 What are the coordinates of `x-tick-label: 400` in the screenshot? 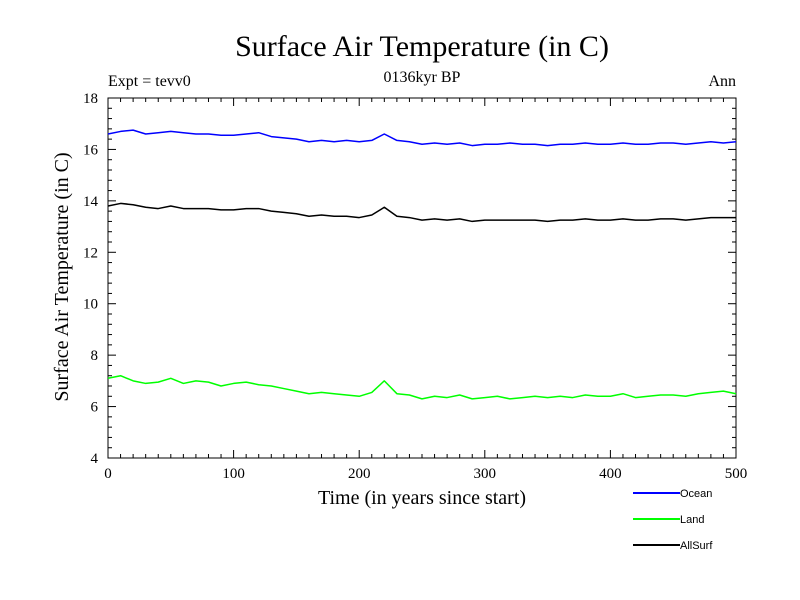 It's located at (610, 474).